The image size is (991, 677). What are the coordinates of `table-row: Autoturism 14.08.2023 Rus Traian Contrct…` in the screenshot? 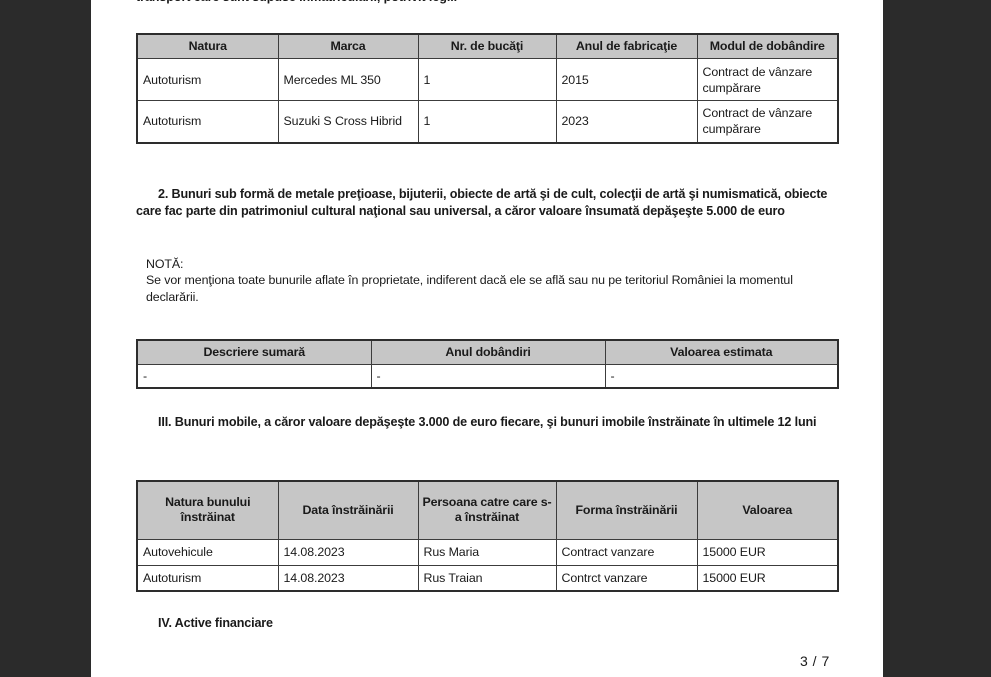 It's located at (487, 578).